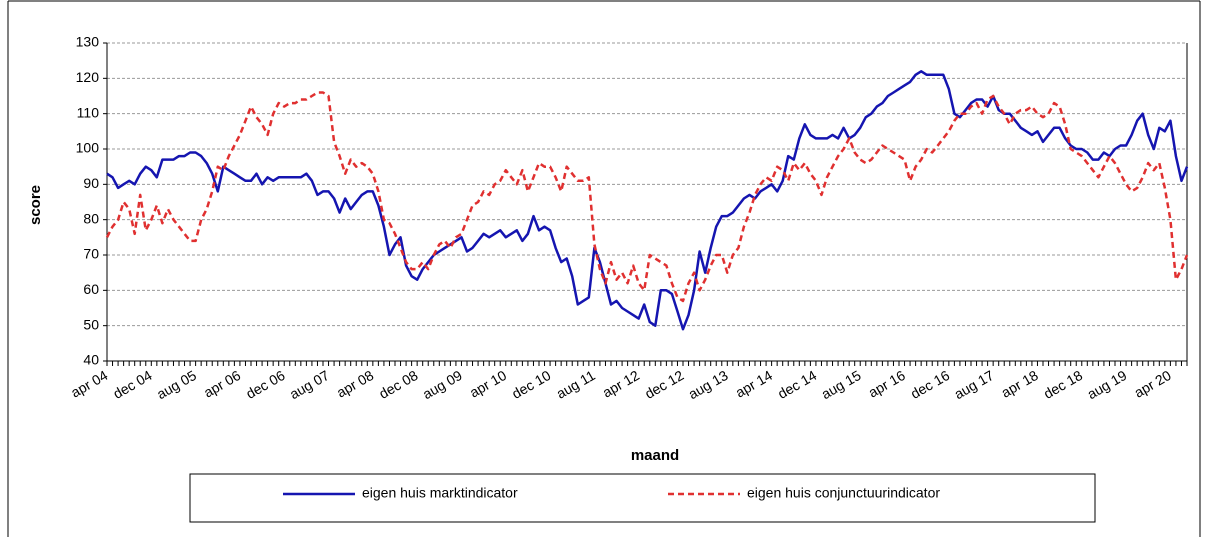 The width and height of the screenshot is (1208, 537). Describe the element at coordinates (621, 384) in the screenshot. I see `x-tick-label: apr 12` at that location.